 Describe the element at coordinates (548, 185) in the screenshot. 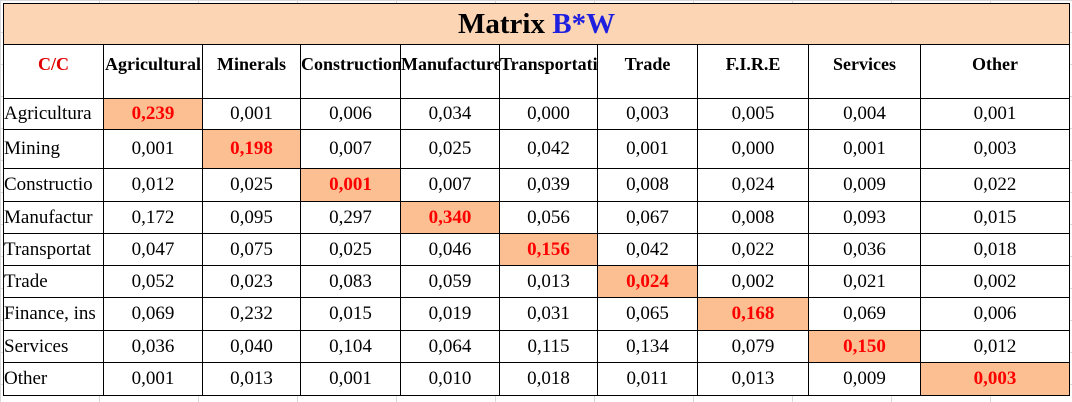

I see `cell: 0,039` at that location.